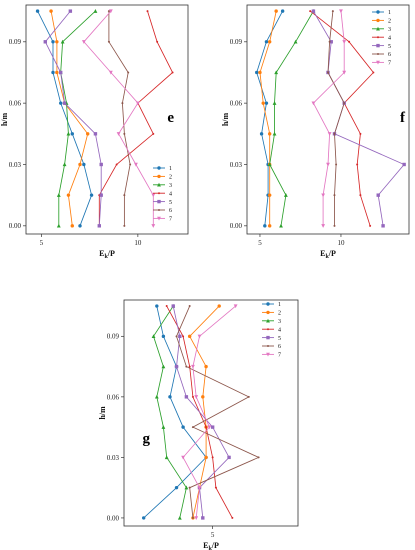  What do you see at coordinates (279, 356) in the screenshot?
I see `legend-label: 7` at bounding box center [279, 356].